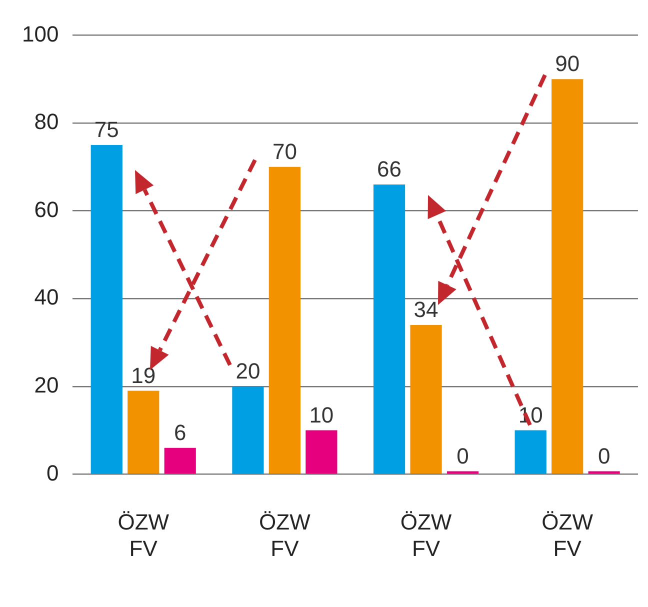 The height and width of the screenshot is (607, 648). I want to click on data-label: 19, so click(143, 375).